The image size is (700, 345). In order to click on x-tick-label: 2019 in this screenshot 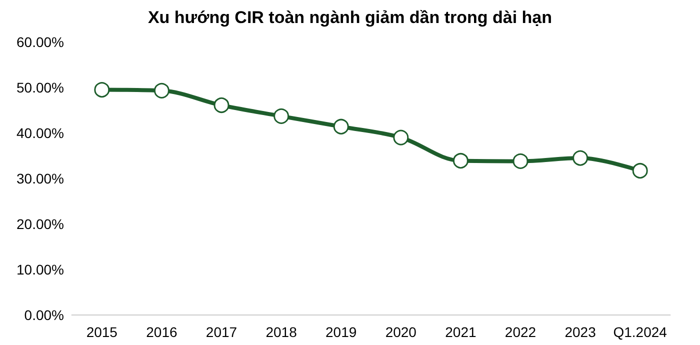, I will do `click(341, 332)`.